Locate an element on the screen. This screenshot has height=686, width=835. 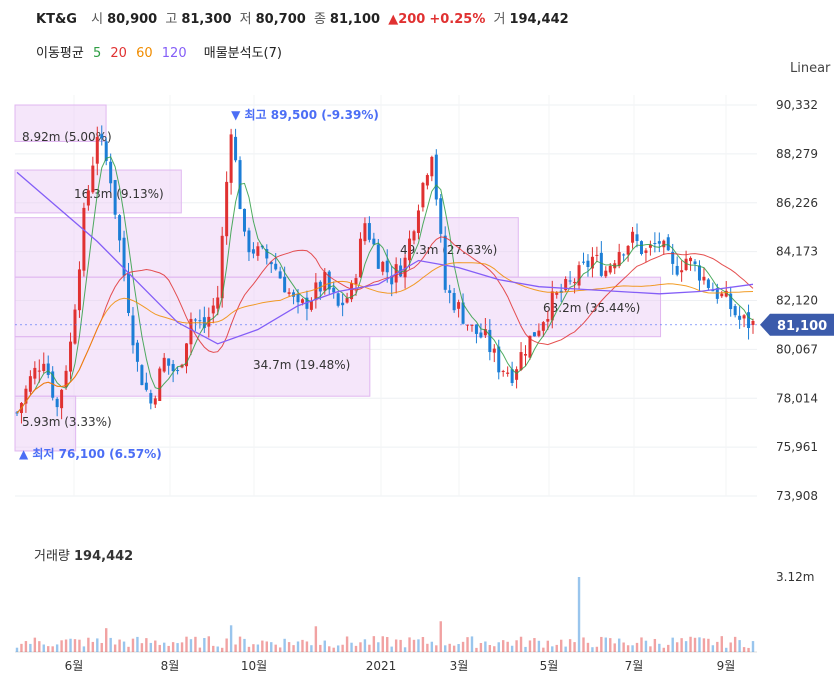
ma60-label: 60 is located at coordinates (144, 53).